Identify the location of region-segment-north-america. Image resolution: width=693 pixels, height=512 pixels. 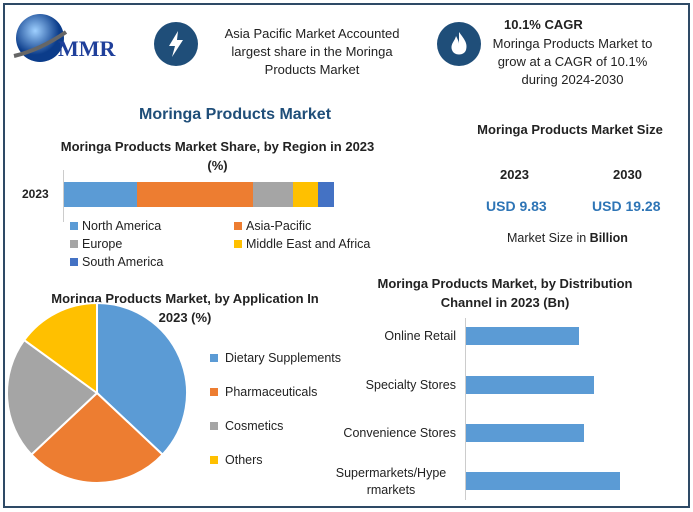
(100, 194).